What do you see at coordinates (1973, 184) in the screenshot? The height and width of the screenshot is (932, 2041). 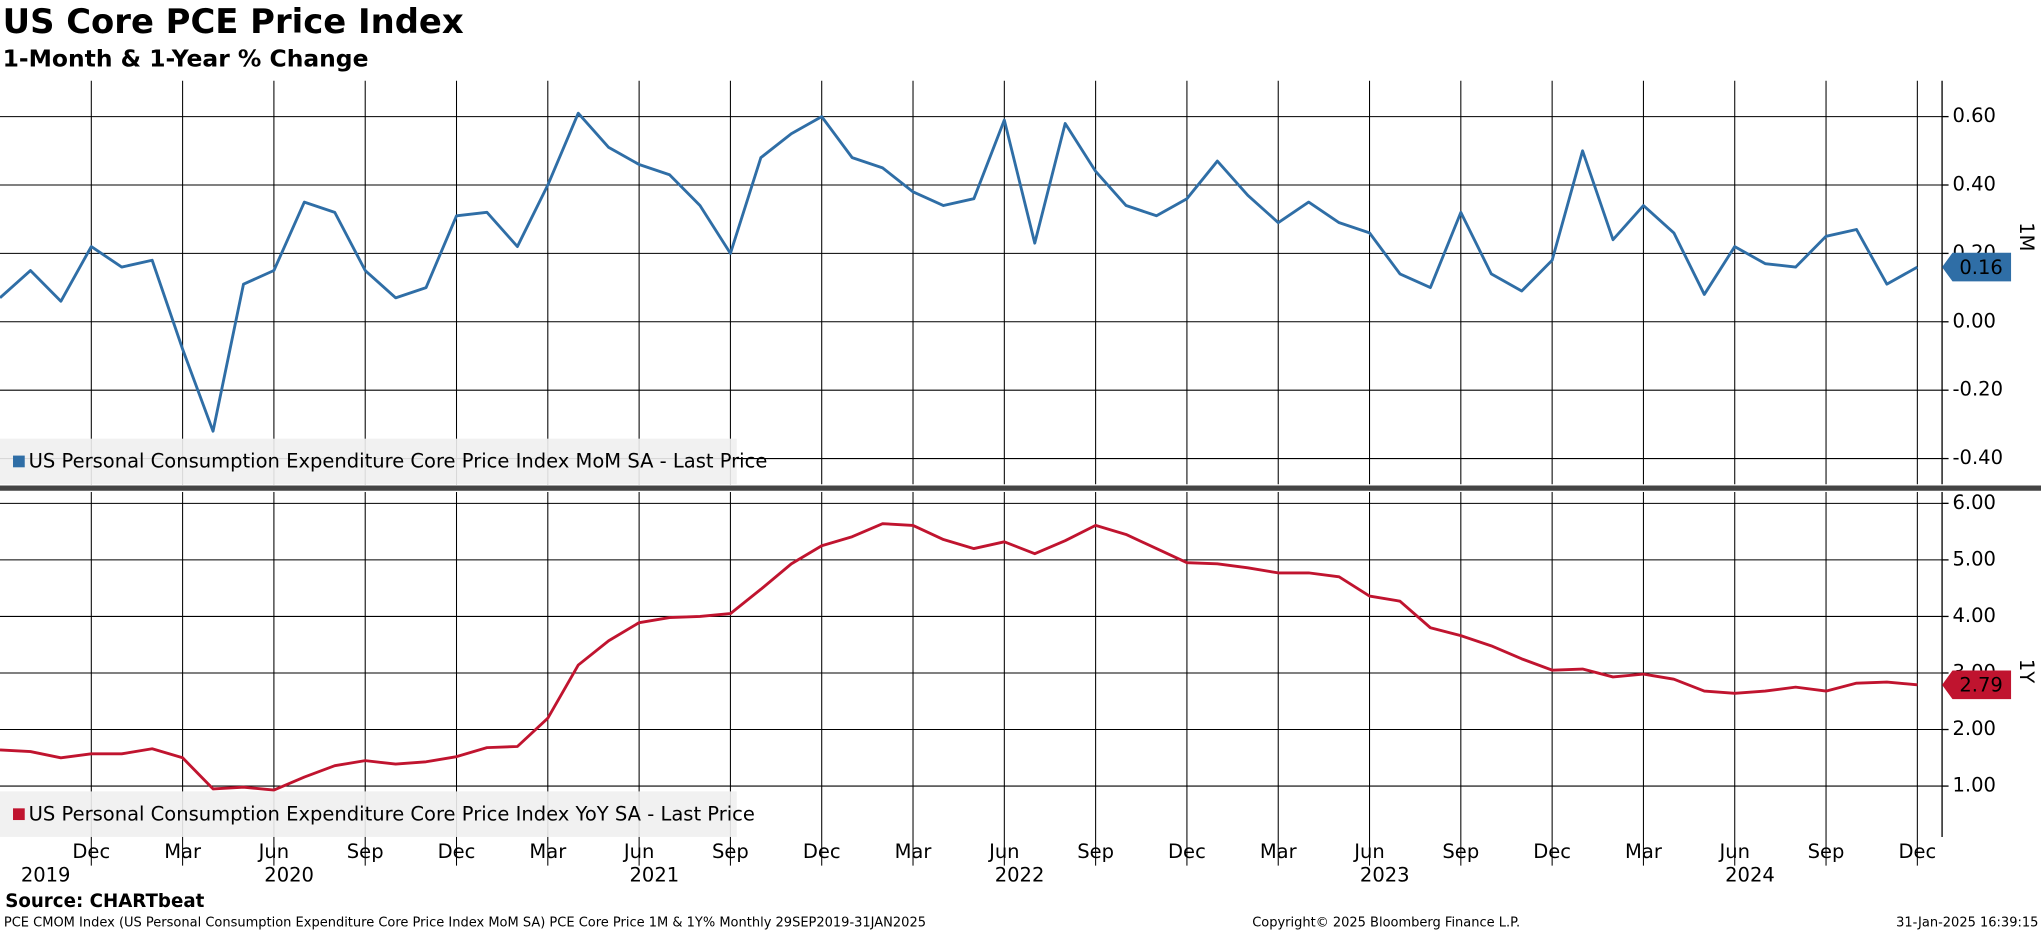 I see `y-tick-label: 0.40` at bounding box center [1973, 184].